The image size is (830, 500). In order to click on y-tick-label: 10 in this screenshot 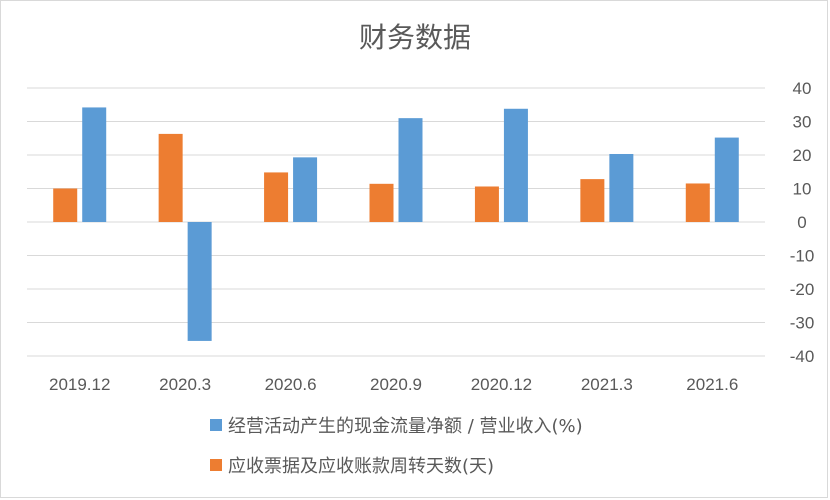, I will do `click(802, 189)`.